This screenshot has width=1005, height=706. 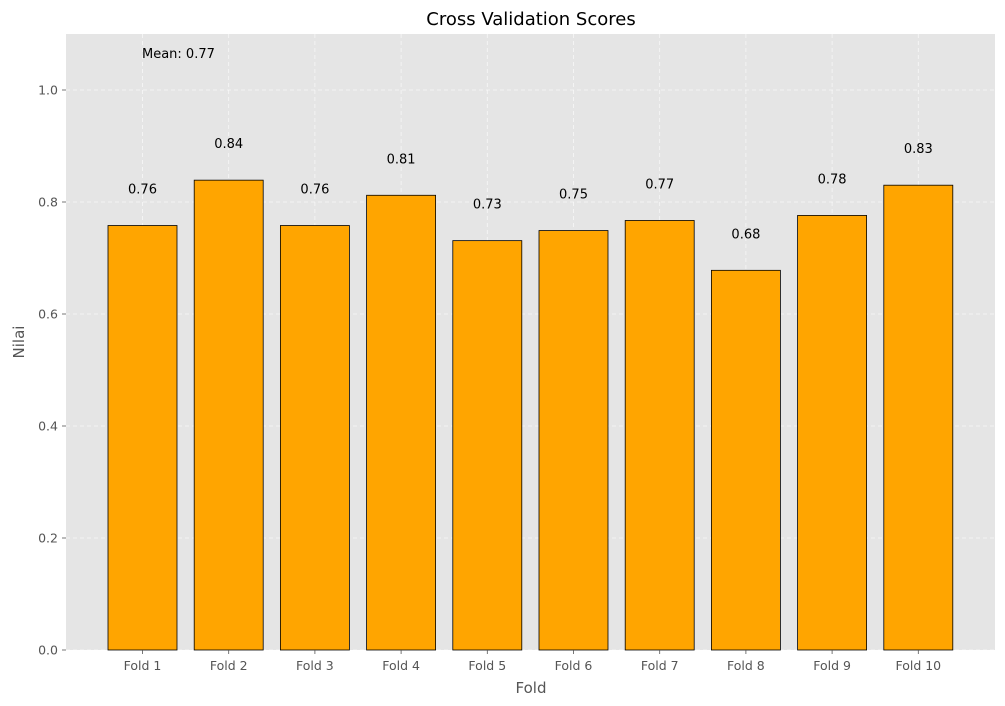 What do you see at coordinates (832, 179) in the screenshot?
I see `data-label-fold-9: 0.78` at bounding box center [832, 179].